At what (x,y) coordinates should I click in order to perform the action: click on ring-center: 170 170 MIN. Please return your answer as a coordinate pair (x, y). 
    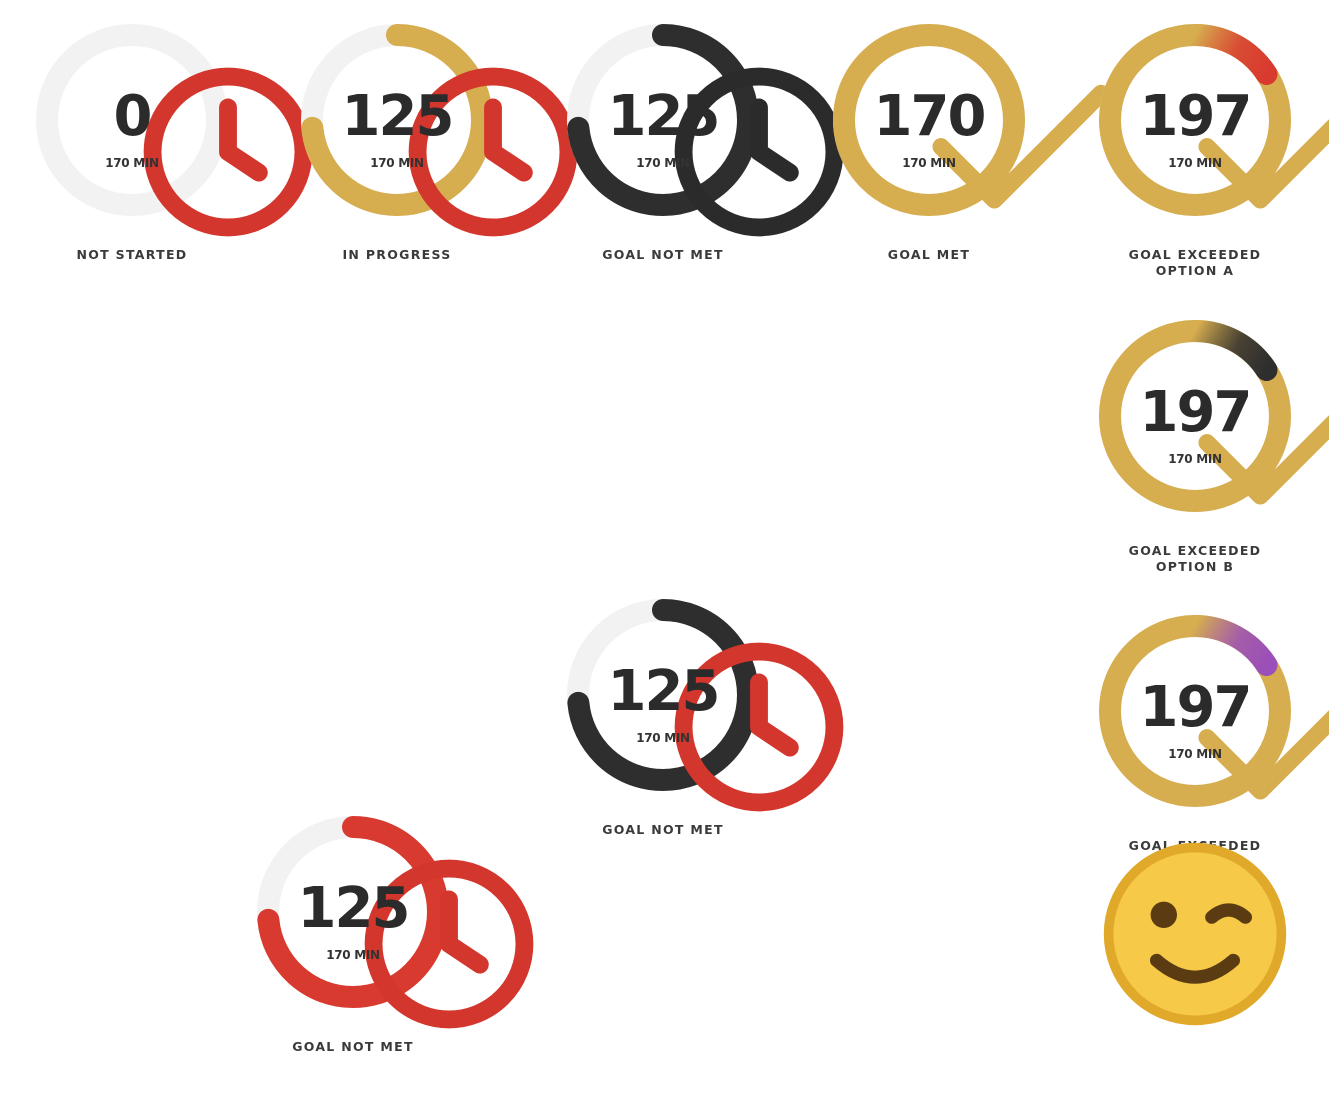
    Looking at the image, I should click on (971, 120).